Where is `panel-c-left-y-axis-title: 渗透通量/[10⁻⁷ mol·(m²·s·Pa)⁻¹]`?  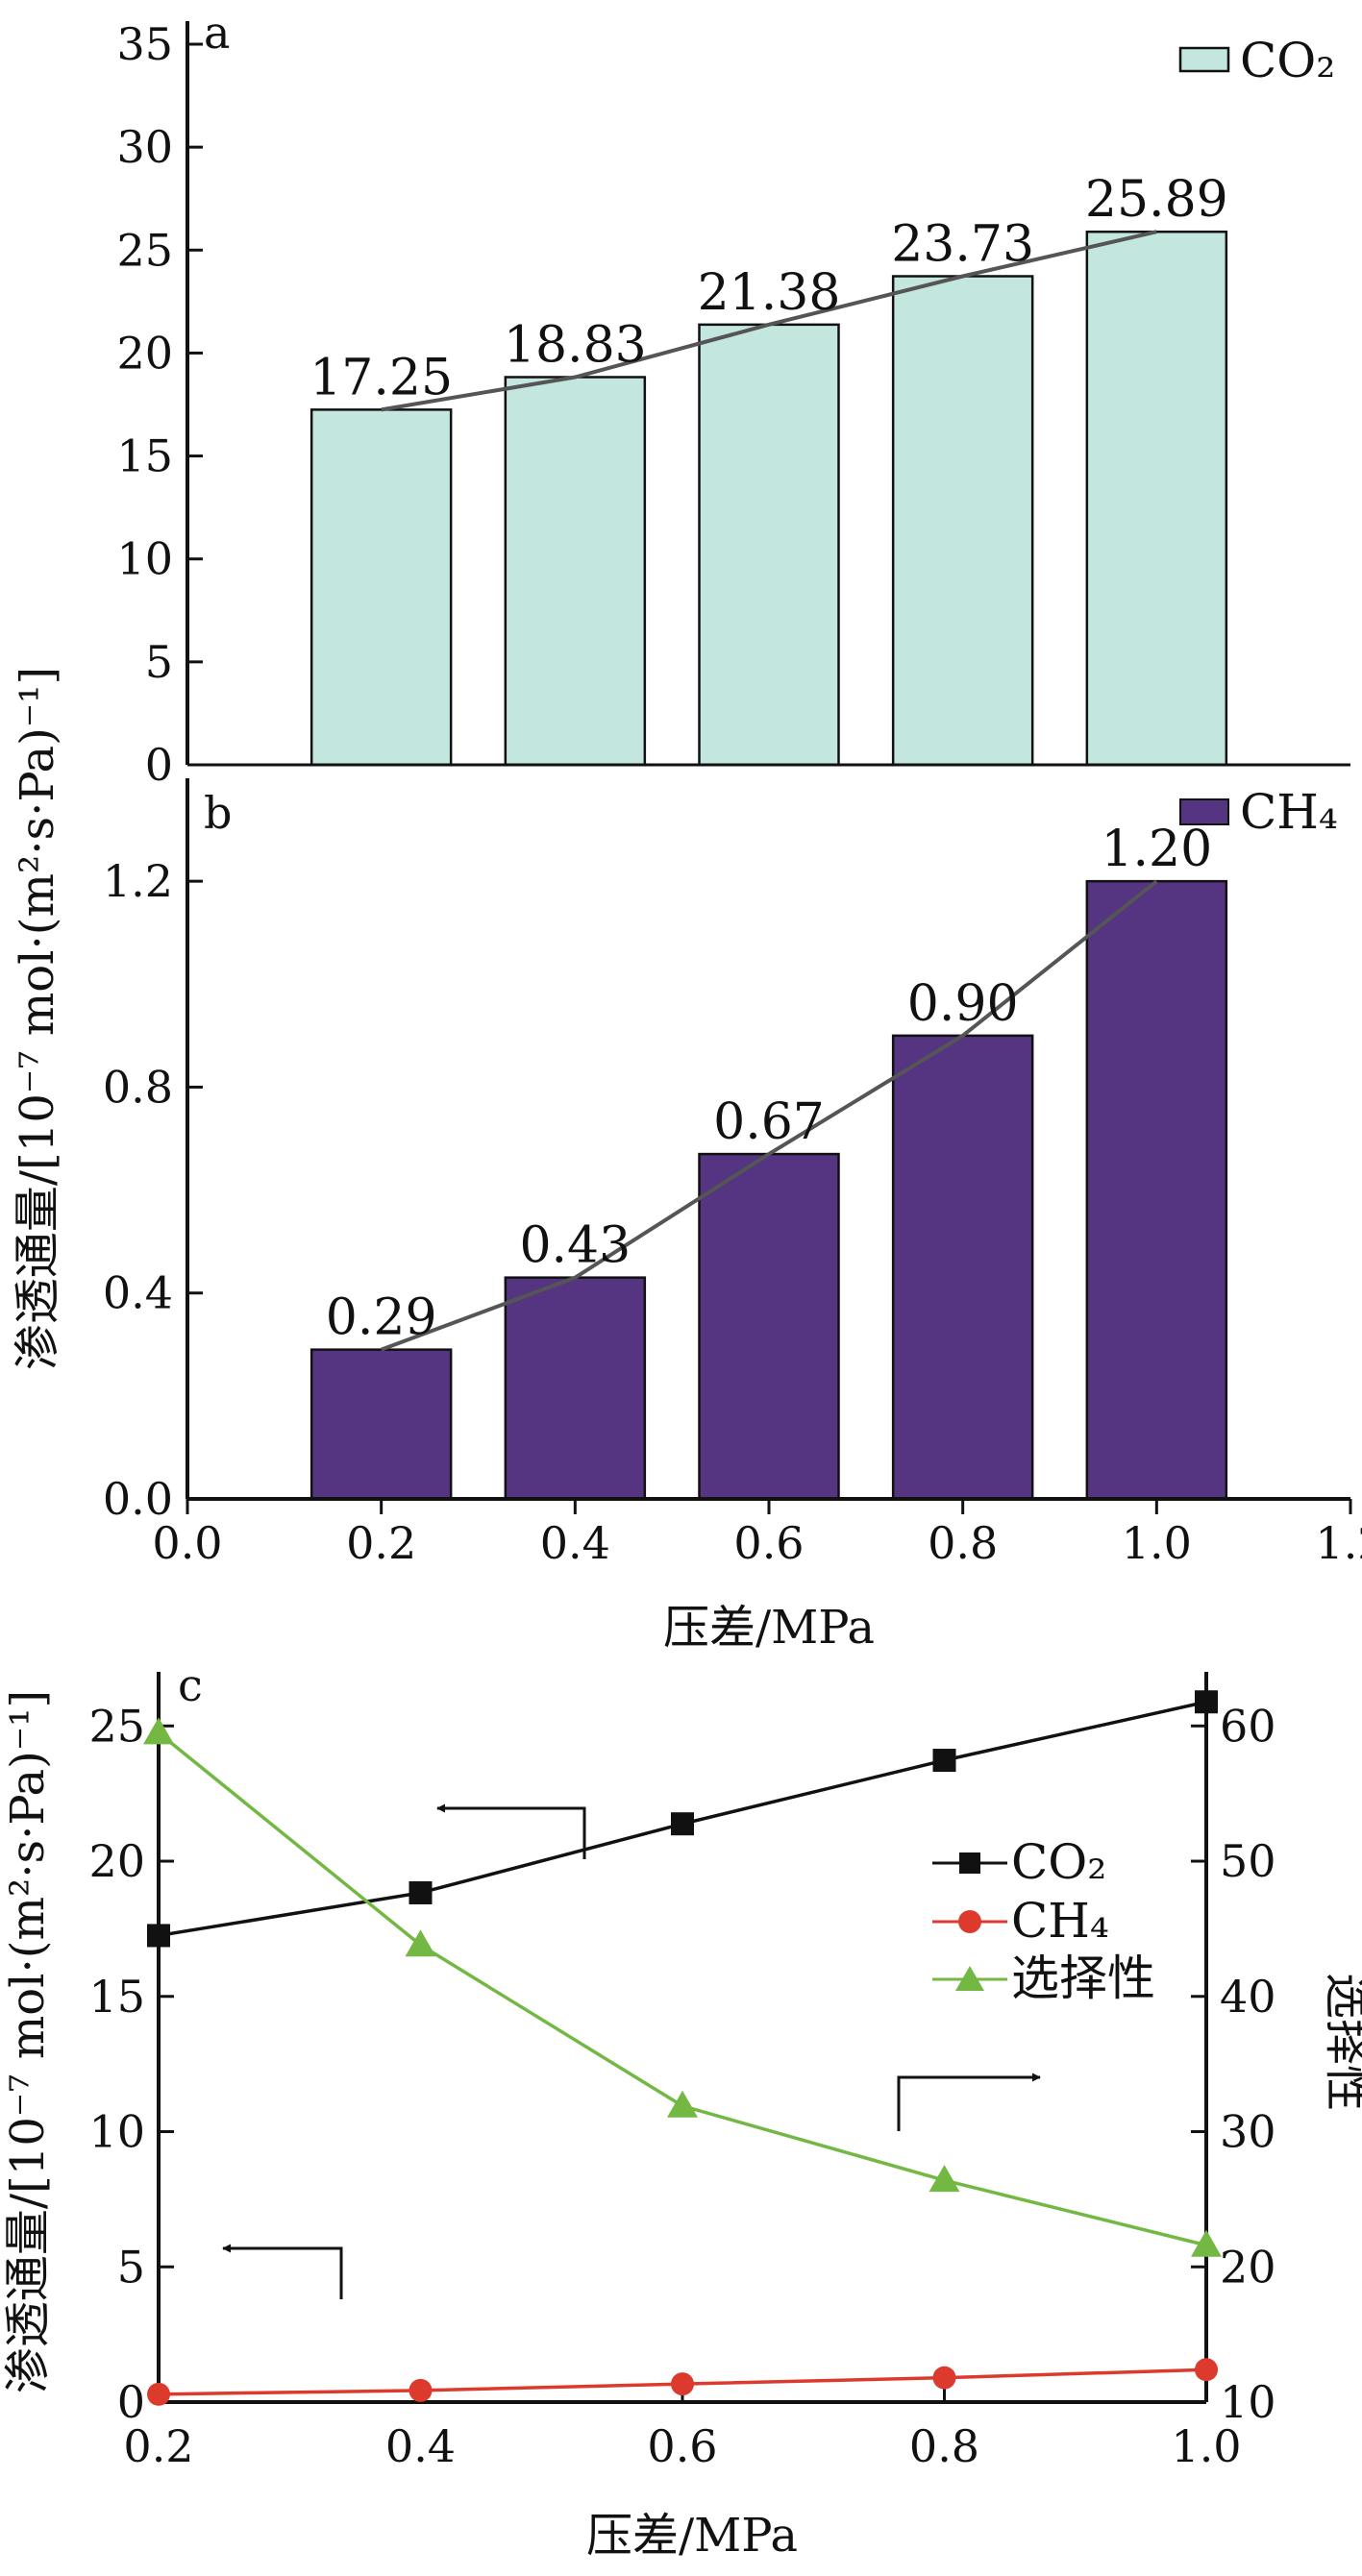 panel-c-left-y-axis-title: 渗透通量/[10⁻⁷ mol·(m²·s·Pa)⁻¹] is located at coordinates (28, 2041).